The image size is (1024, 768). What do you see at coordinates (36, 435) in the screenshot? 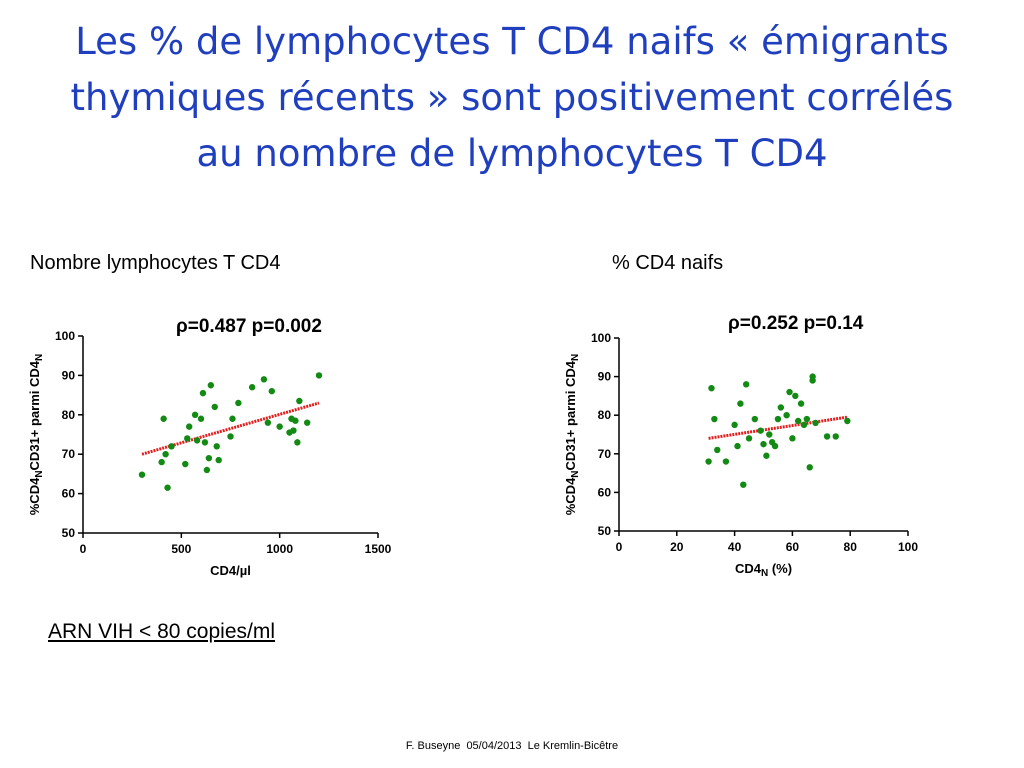
I see `y-axis-label: %CD4NCD31+ parmi CD4N` at bounding box center [36, 435].